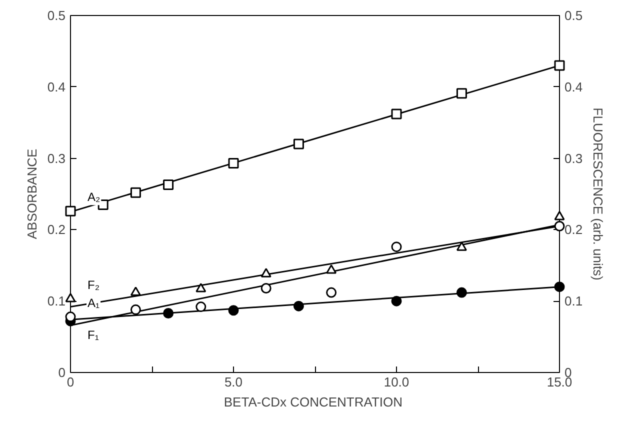 This screenshot has height=422, width=634. Describe the element at coordinates (397, 382) in the screenshot. I see `x-tick-label: 10.0` at that location.